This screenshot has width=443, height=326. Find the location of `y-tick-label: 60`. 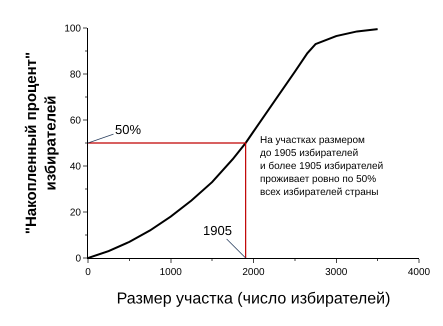

y-tick-label: 60 is located at coordinates (76, 121).